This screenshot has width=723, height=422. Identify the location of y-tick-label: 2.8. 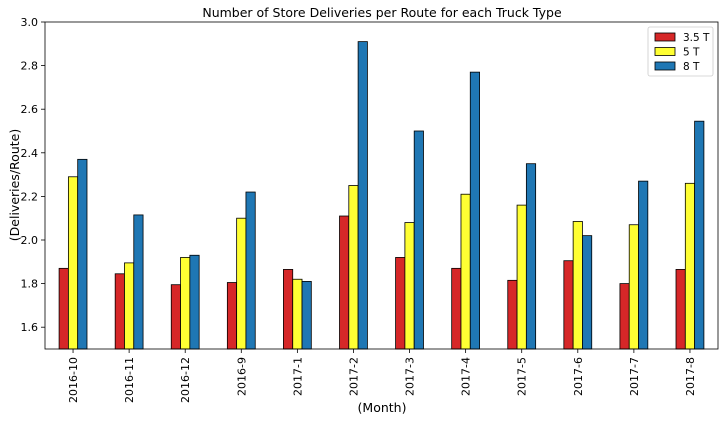
(30, 66).